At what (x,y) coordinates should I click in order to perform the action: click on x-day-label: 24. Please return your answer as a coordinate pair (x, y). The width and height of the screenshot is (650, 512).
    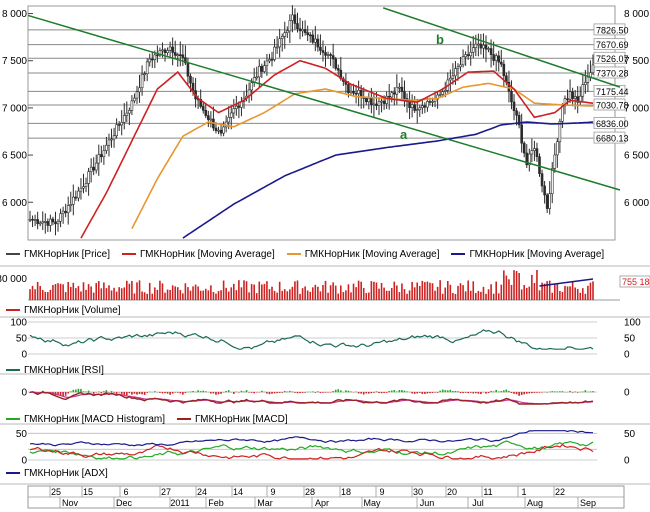
    Looking at the image, I should click on (202, 492).